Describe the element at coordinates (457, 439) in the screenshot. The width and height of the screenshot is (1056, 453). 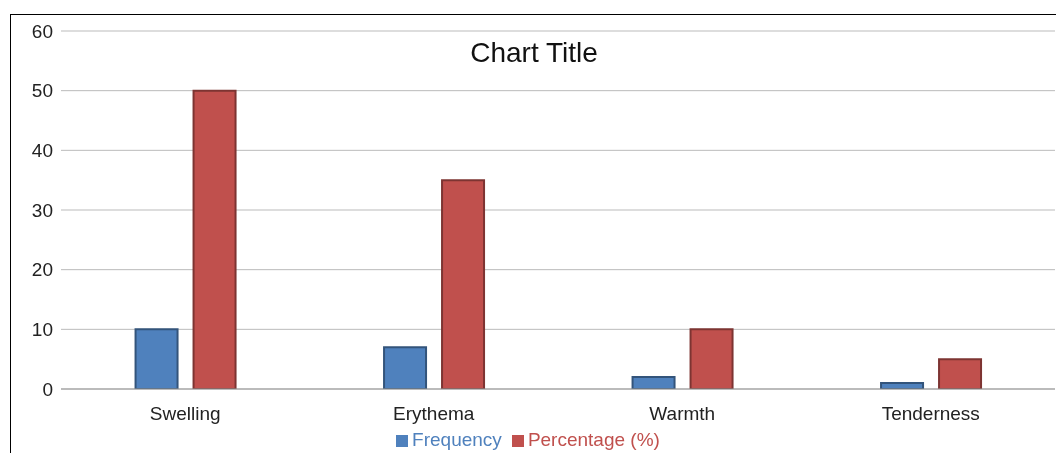
I see `legend-label: Frequency` at that location.